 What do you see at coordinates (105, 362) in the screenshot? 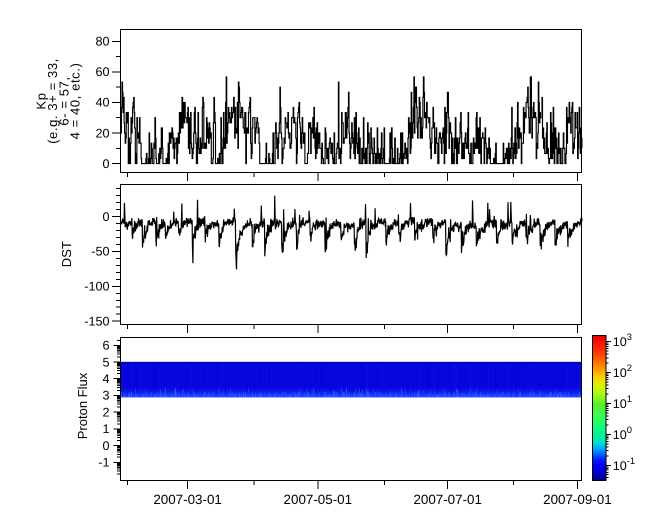
I see `svg-text: 5` at bounding box center [105, 362].